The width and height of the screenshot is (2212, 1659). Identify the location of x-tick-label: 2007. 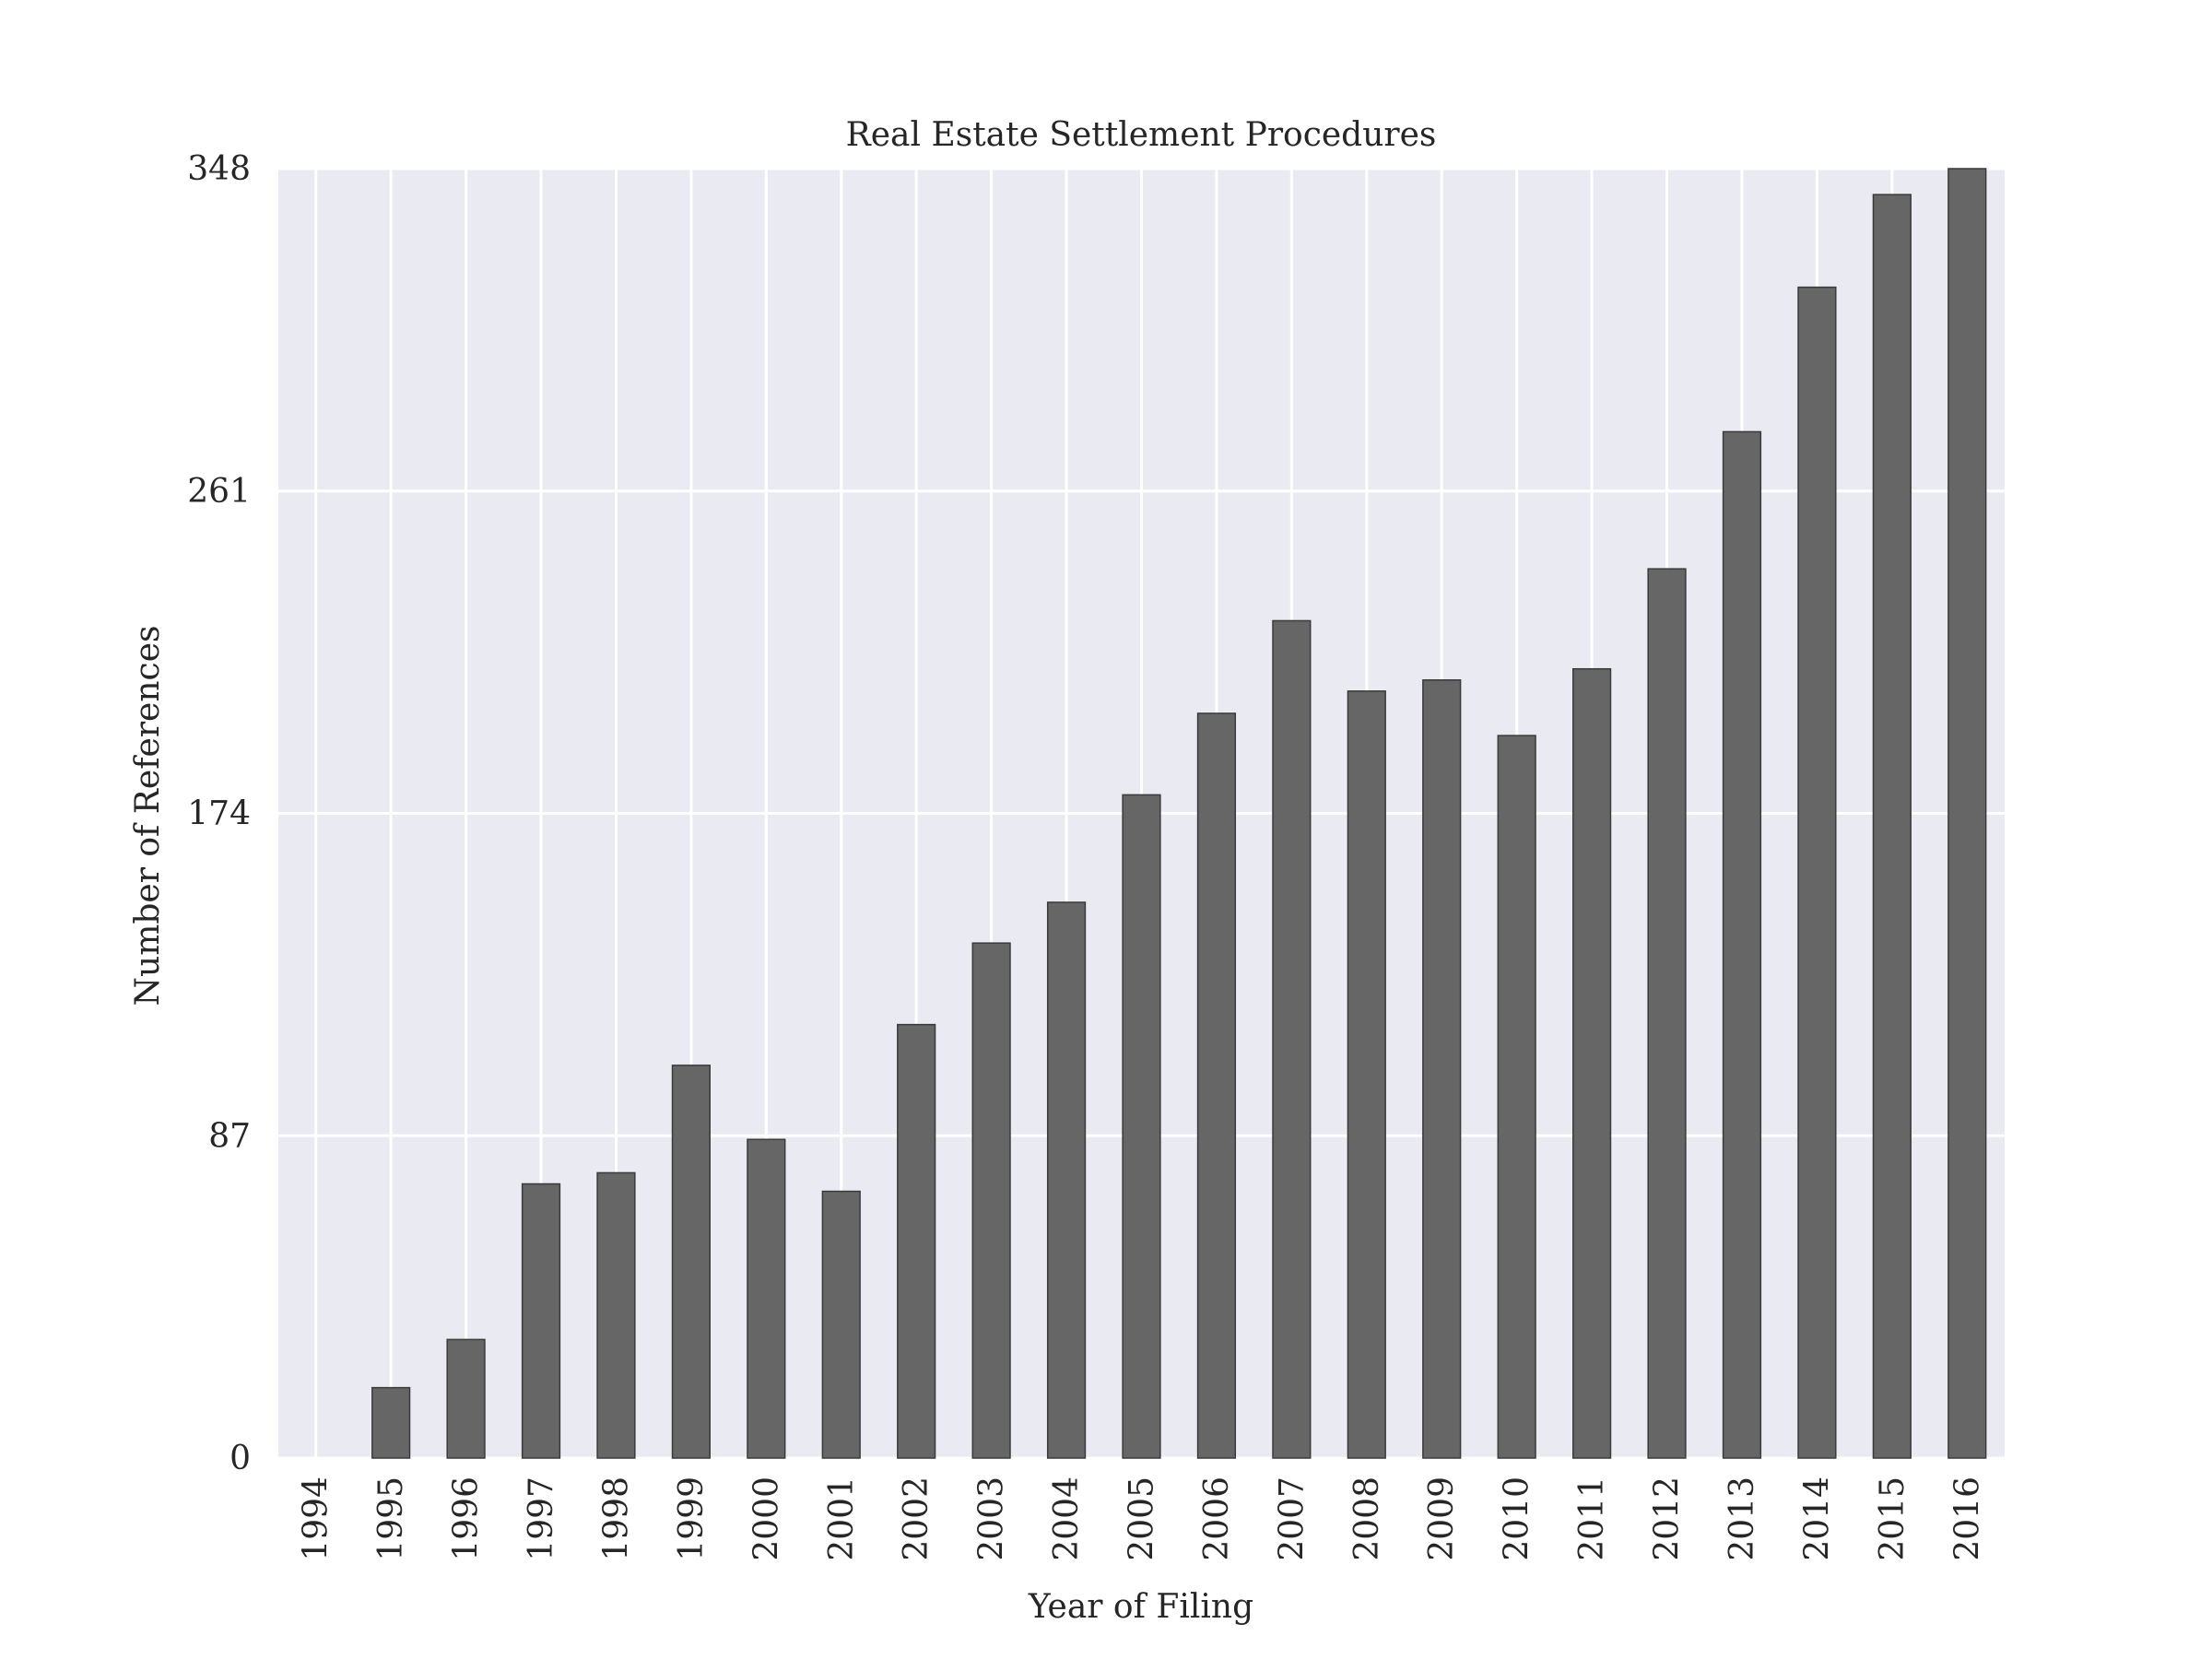
(1292, 1519).